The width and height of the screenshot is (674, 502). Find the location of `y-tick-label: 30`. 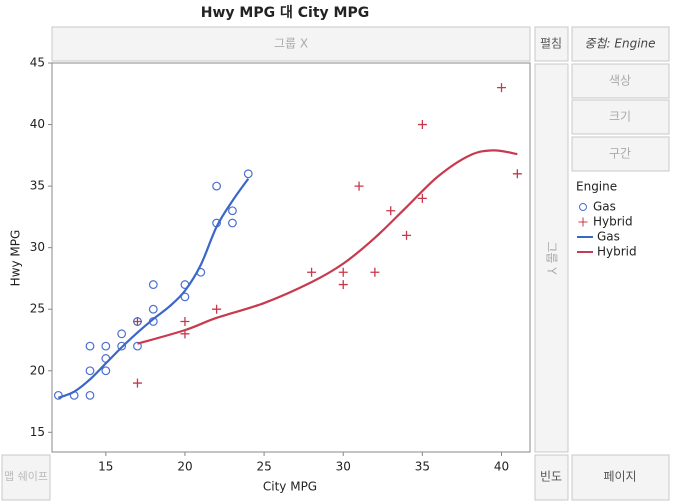

y-tick-label: 30 is located at coordinates (37, 247).